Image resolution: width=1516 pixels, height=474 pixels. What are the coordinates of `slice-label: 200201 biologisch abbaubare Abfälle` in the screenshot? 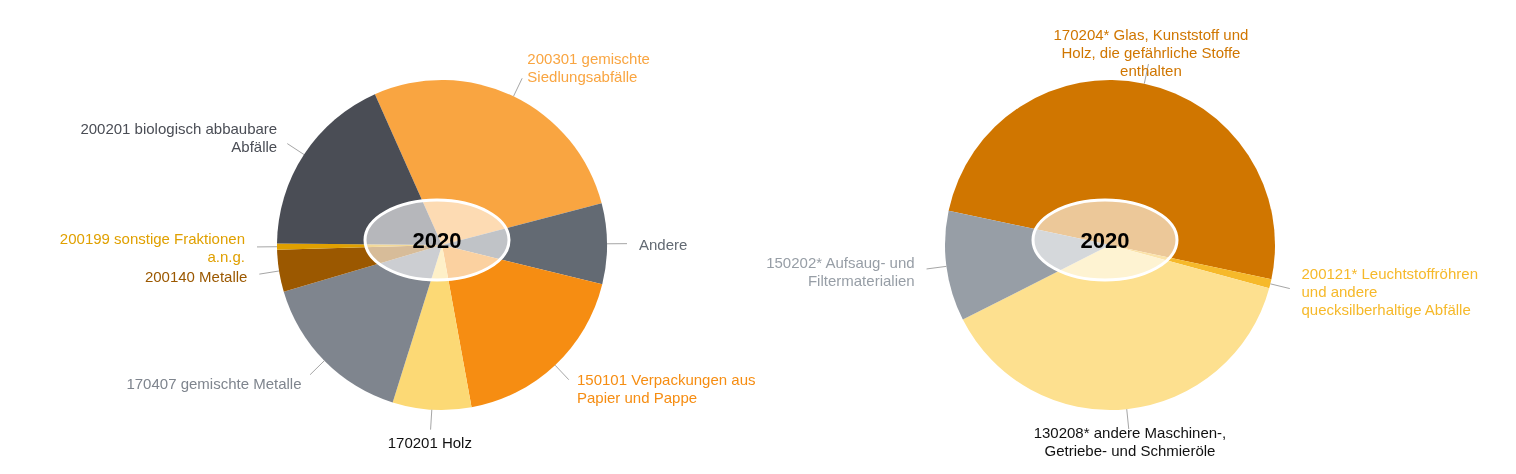 It's located at (179, 137).